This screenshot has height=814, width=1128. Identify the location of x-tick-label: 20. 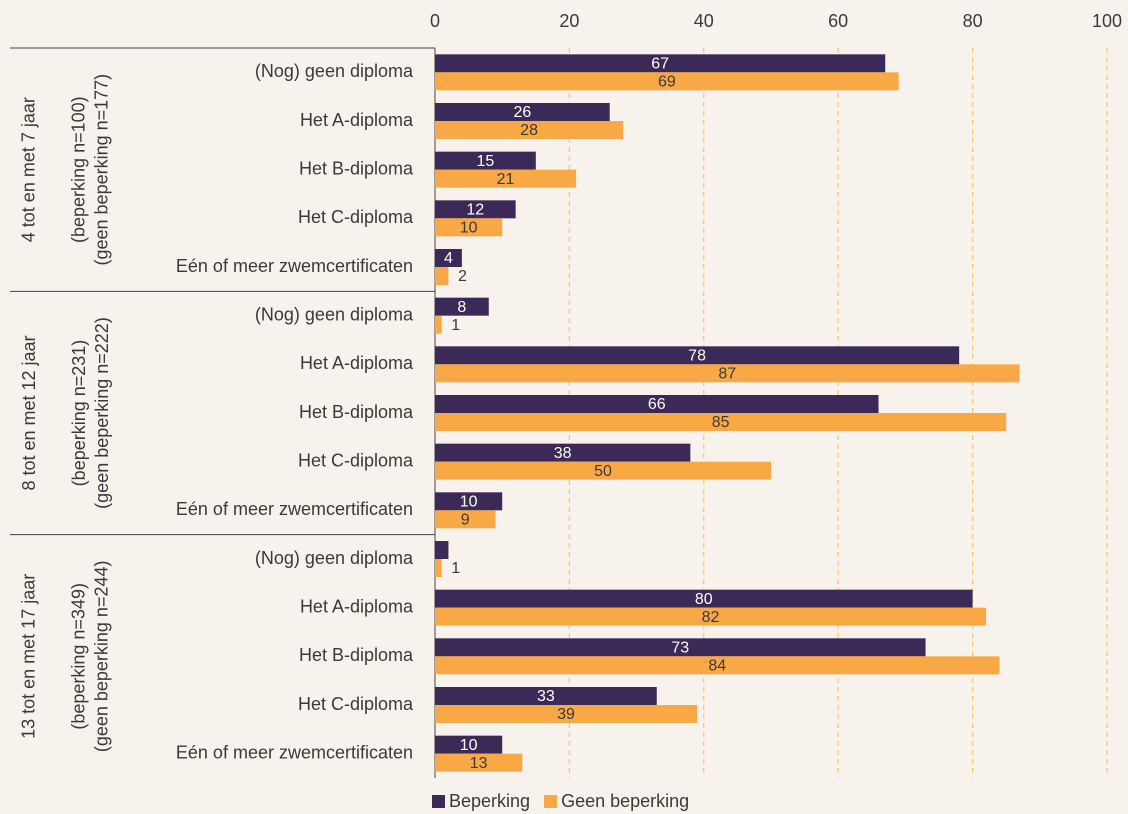
(569, 21).